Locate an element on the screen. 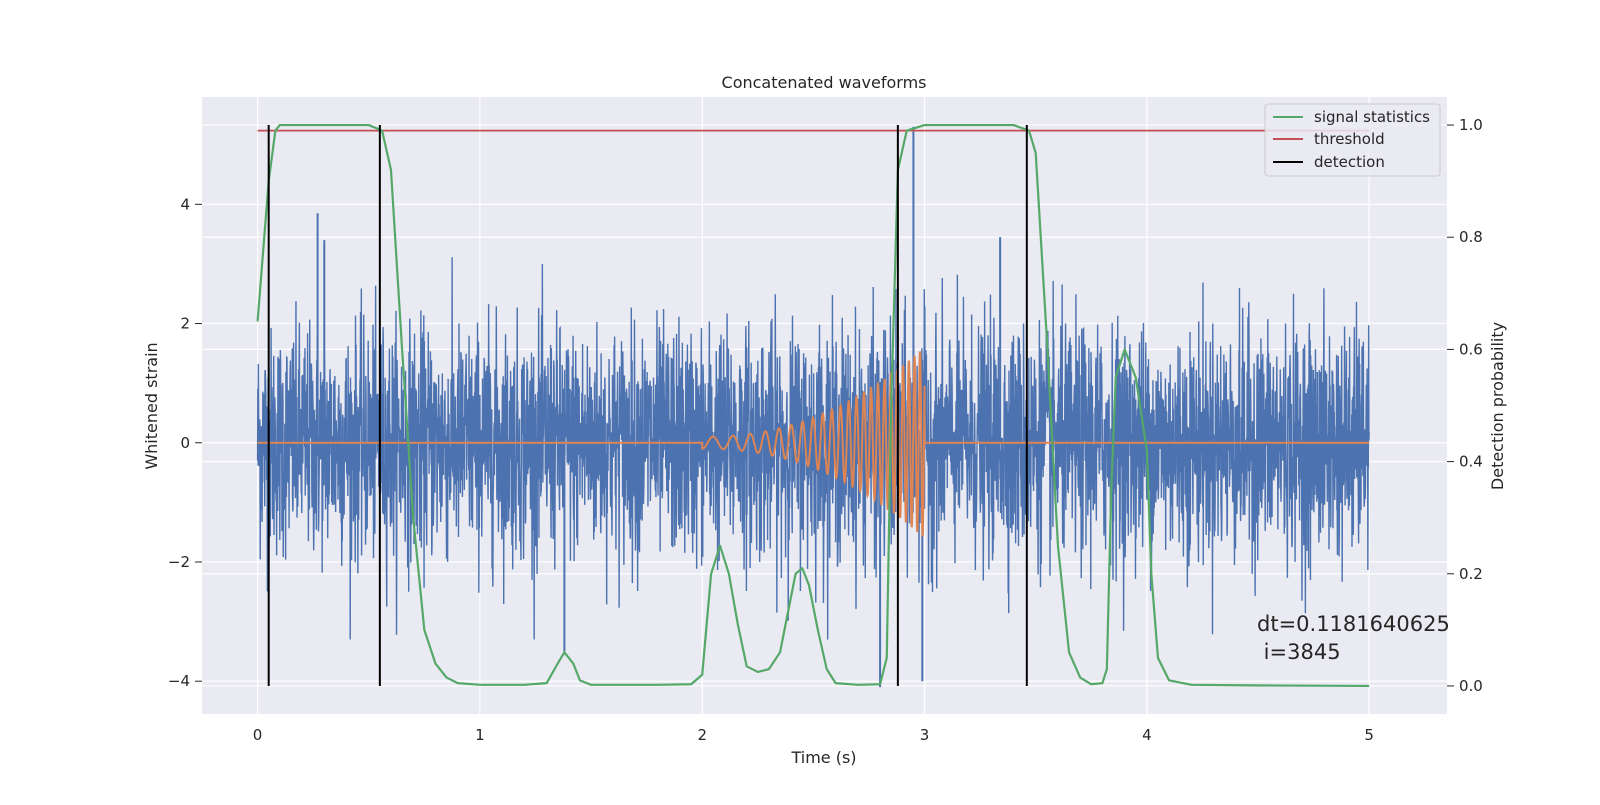 Image resolution: width=1600 pixels, height=805 pixels. legend-label-threshold: threshold is located at coordinates (1349, 139).